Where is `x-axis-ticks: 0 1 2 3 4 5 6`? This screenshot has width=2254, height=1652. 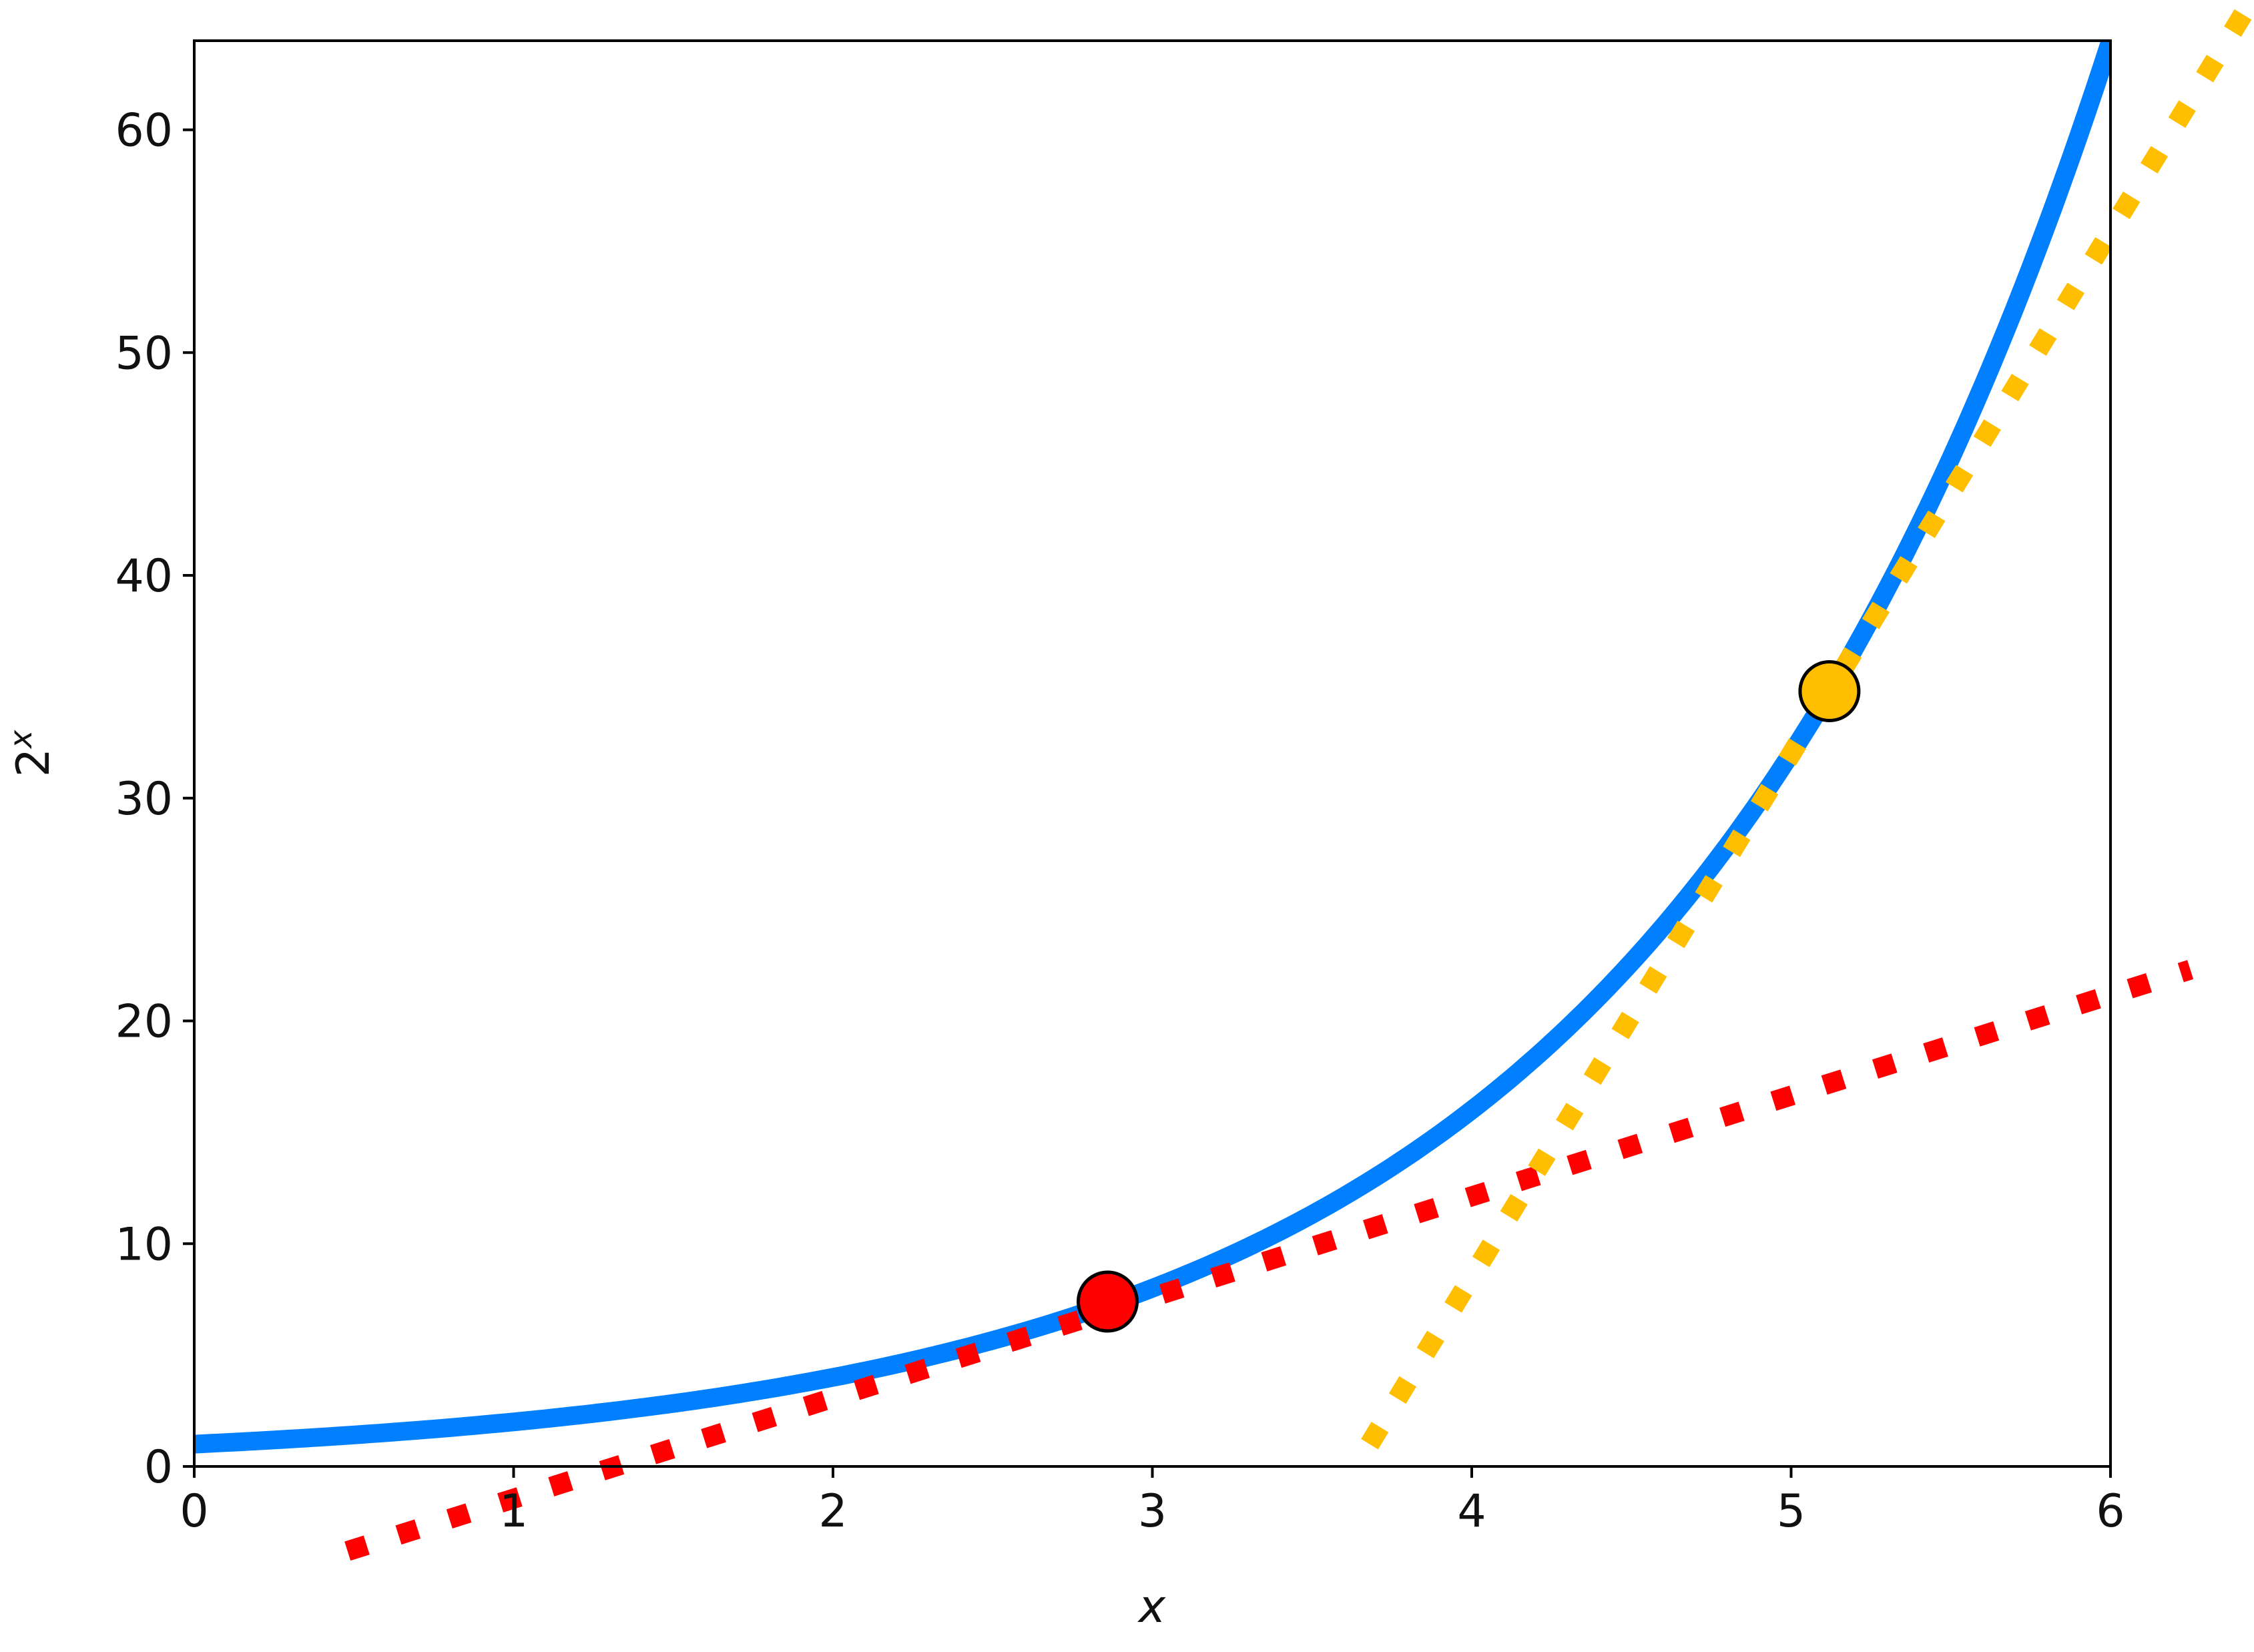 x-axis-ticks: 0 1 2 3 4 5 6 is located at coordinates (1152, 1502).